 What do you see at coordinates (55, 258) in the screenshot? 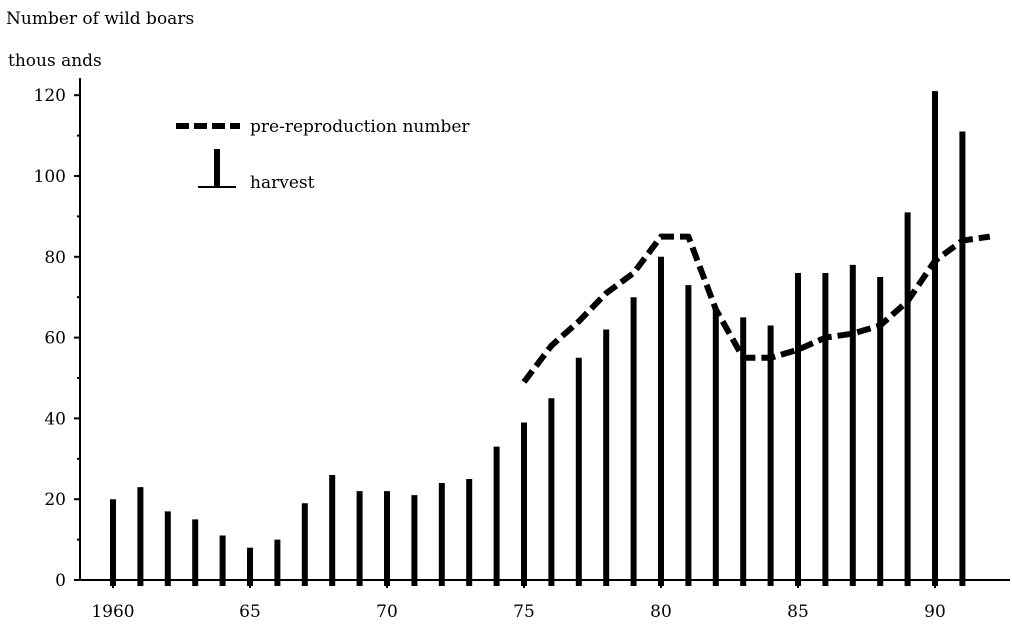
I see `y-tick-label: 80` at bounding box center [55, 258].